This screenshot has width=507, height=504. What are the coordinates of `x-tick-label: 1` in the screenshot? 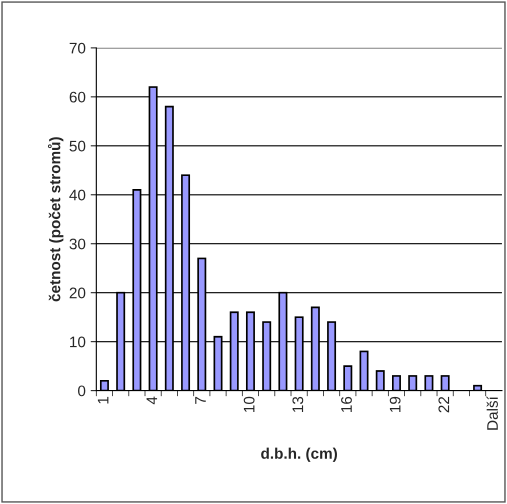 It's located at (103, 400).